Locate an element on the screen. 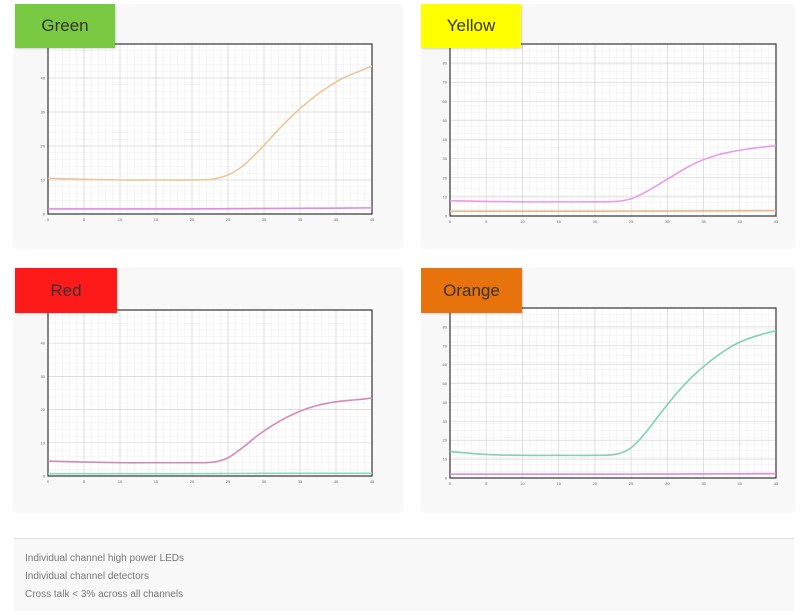  footer-line-leds: Individual channel high power LEDs is located at coordinates (104, 558).